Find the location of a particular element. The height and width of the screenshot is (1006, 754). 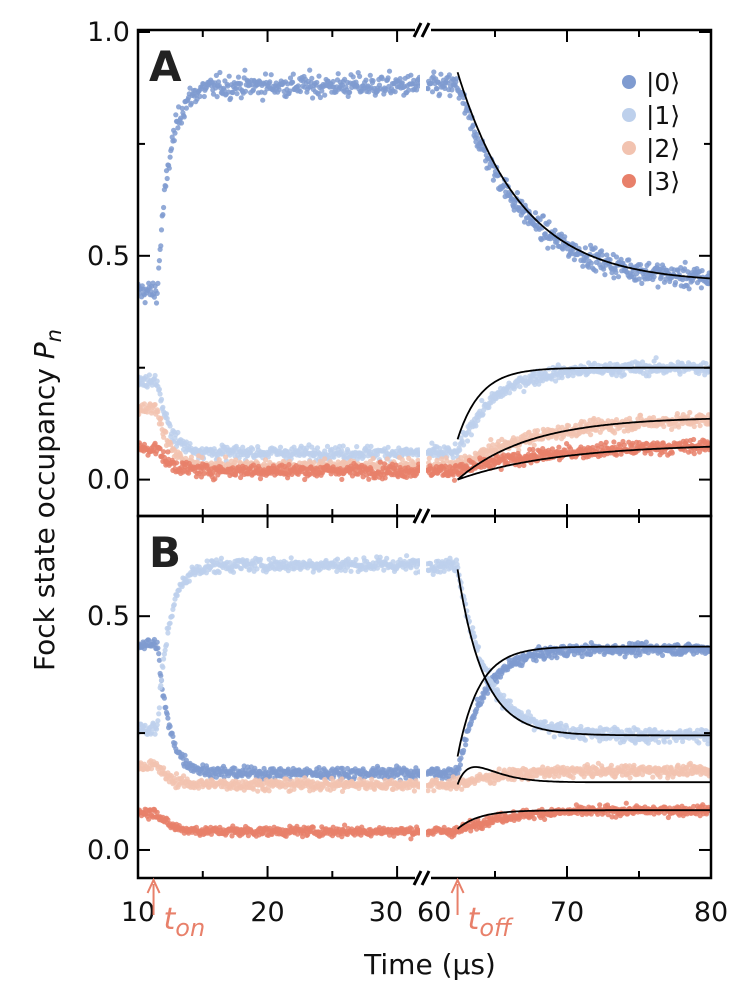

y-tick-label: 0.5 is located at coordinates (108, 256).